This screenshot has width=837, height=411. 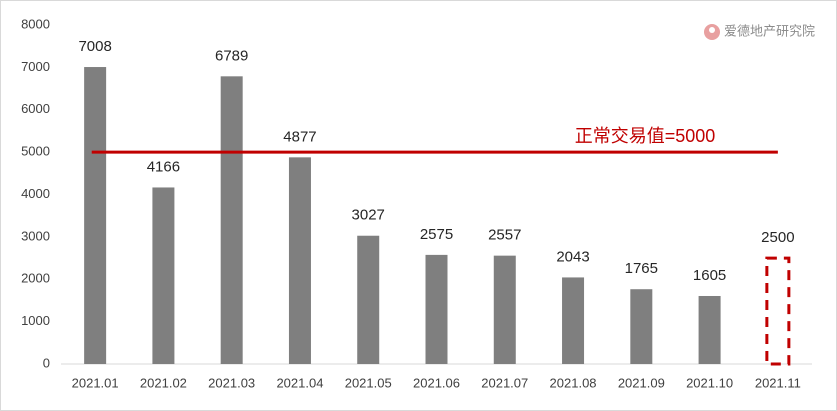 I want to click on watermark: 爱德地产研究院, so click(x=769, y=30).